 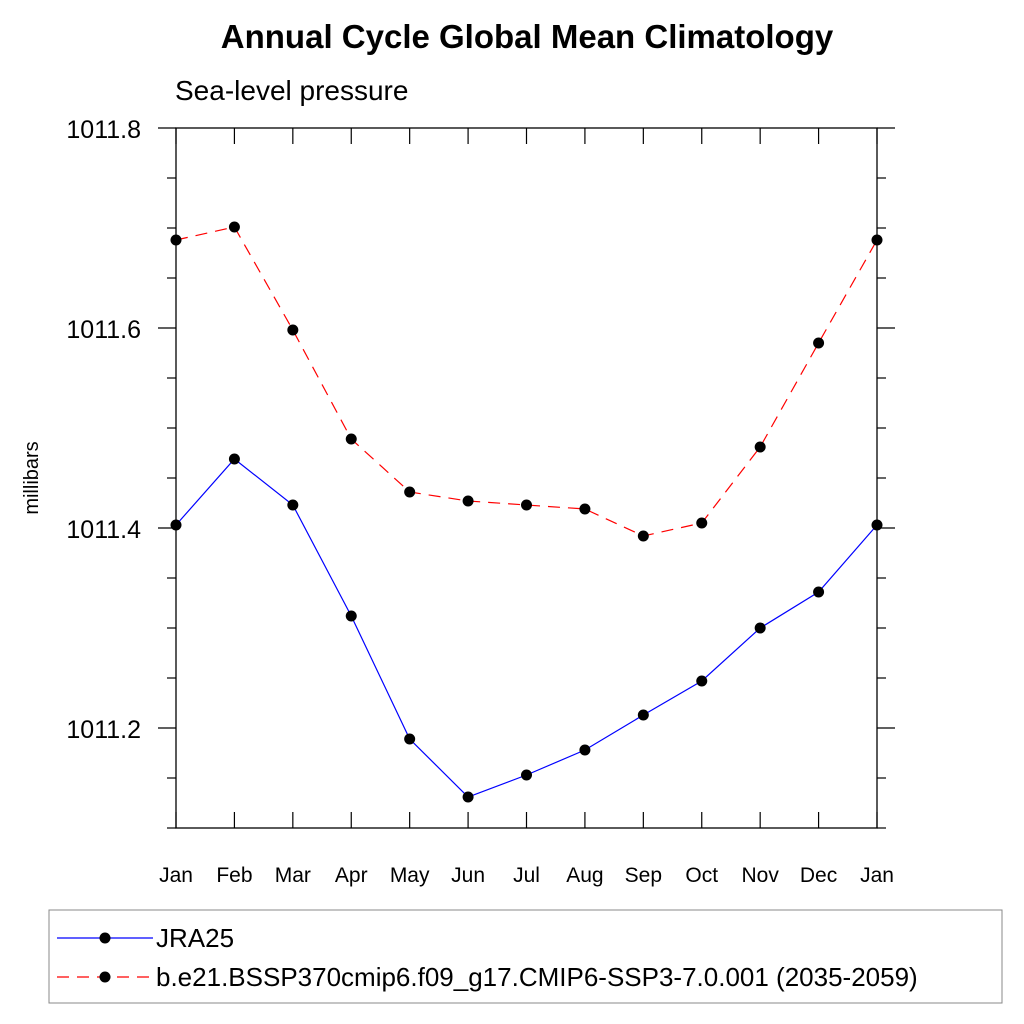 I want to click on x-tick-label: May, so click(x=410, y=875).